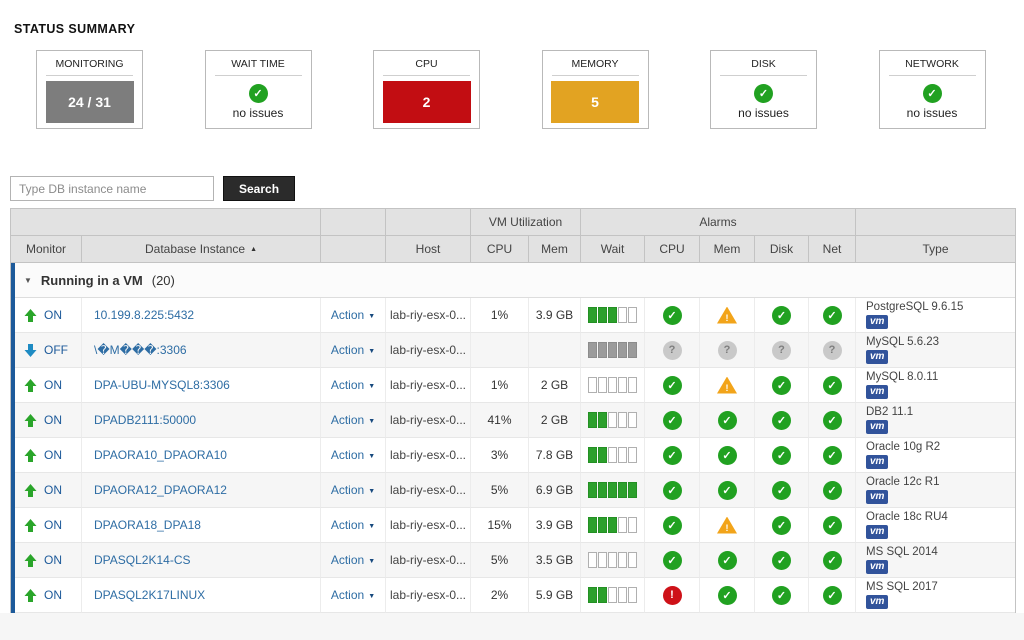 This screenshot has width=1024, height=640. What do you see at coordinates (53, 455) in the screenshot?
I see `monitor-status-label: ON` at bounding box center [53, 455].